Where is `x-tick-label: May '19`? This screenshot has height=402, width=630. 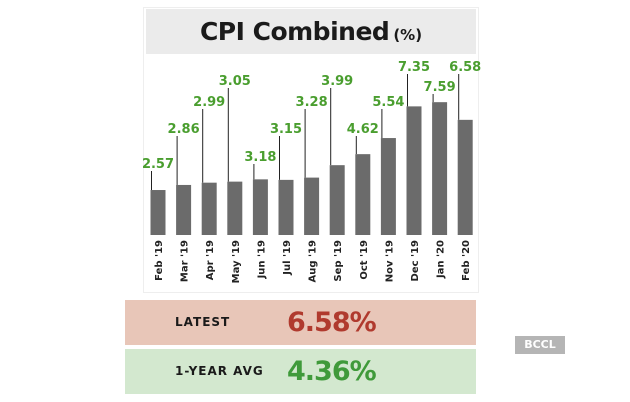 x-tick-label: May '19 is located at coordinates (236, 261).